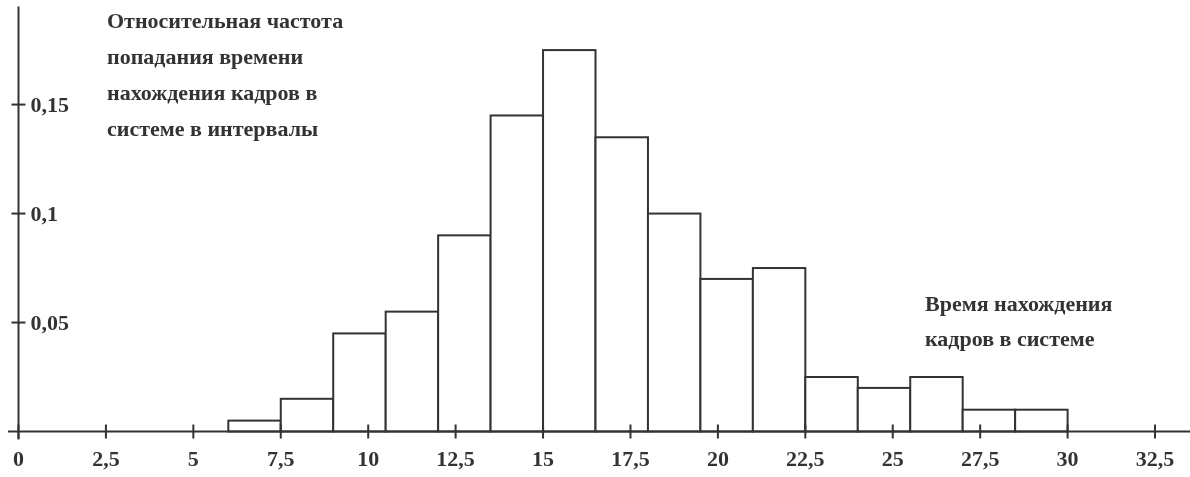  Describe the element at coordinates (1067, 458) in the screenshot. I see `x-tick-label: 30` at that location.